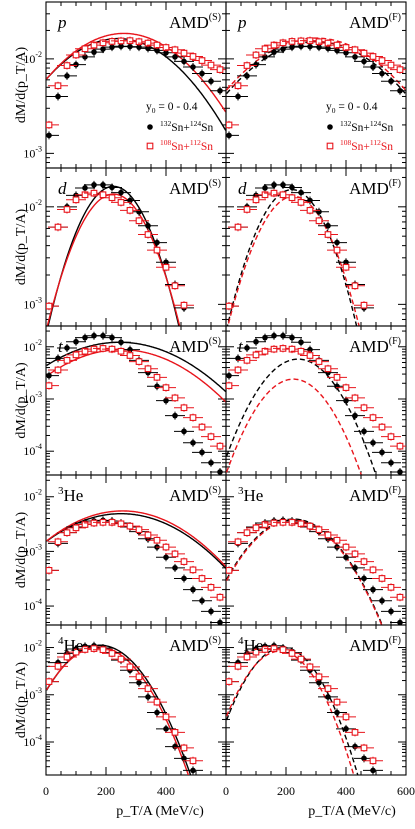  Describe the element at coordinates (250, 645) in the screenshot. I see `species-label-4He-1: 4He` at that location.